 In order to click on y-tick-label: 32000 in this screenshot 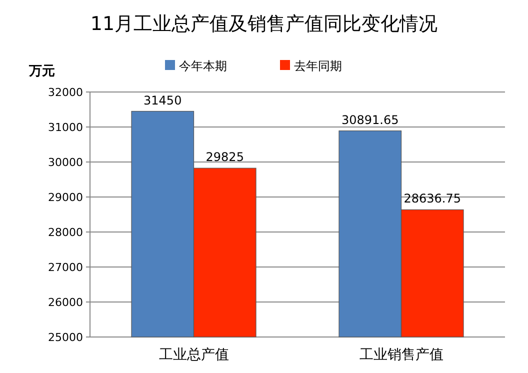, I will do `click(65, 92)`.